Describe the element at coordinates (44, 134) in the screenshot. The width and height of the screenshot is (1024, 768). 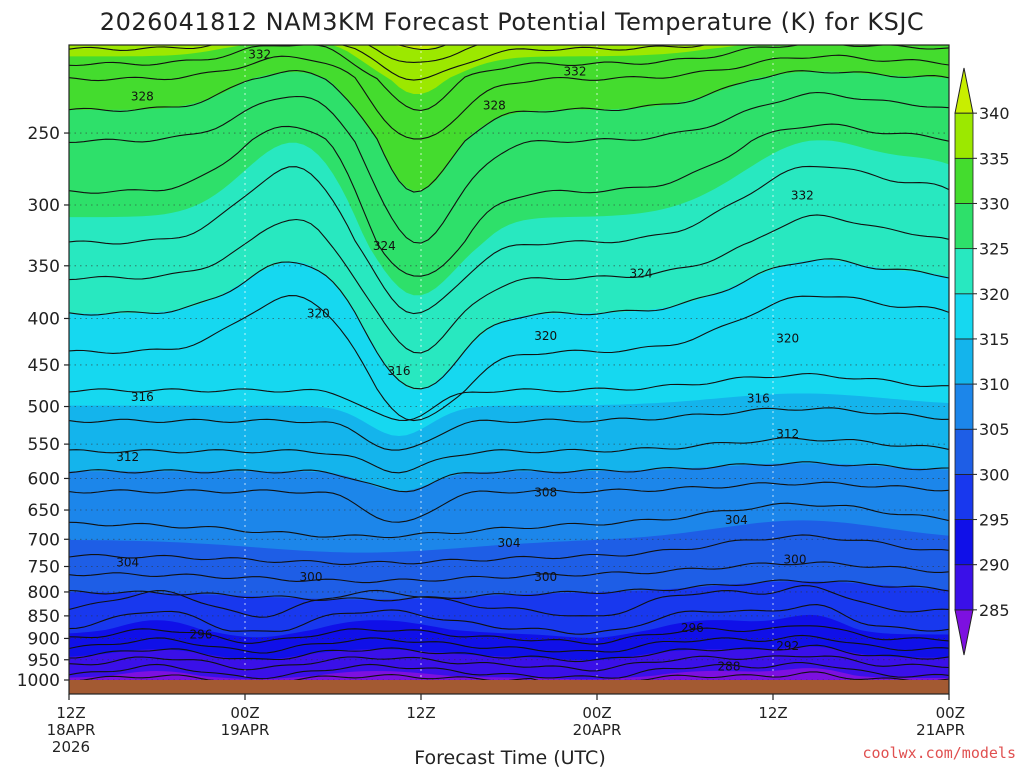
I see `y-tick-label-250: 250` at that location.